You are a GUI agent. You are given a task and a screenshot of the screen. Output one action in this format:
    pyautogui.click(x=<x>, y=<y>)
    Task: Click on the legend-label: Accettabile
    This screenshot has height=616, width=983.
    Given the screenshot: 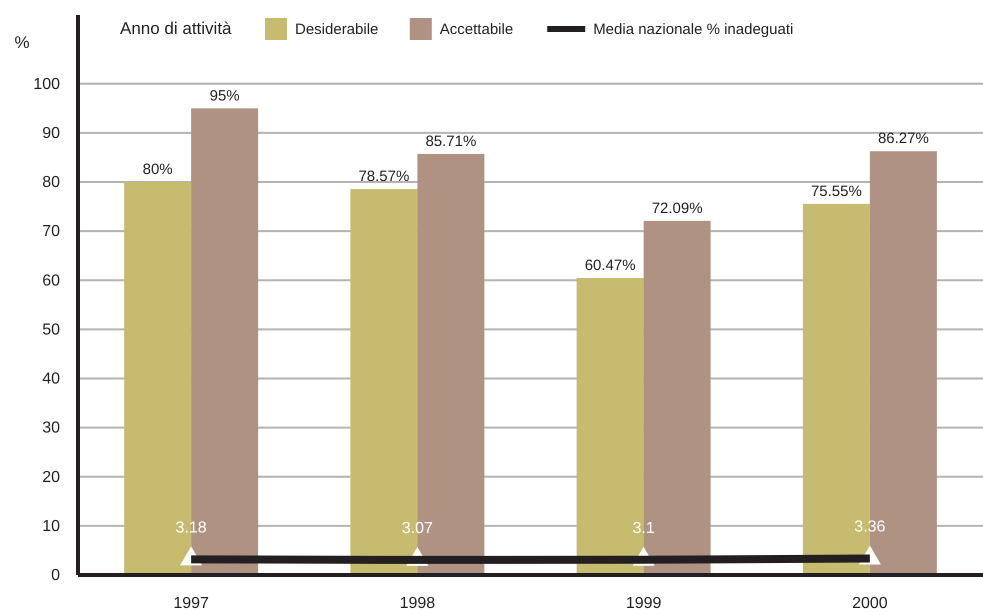 What is the action you would take?
    pyautogui.click(x=477, y=29)
    